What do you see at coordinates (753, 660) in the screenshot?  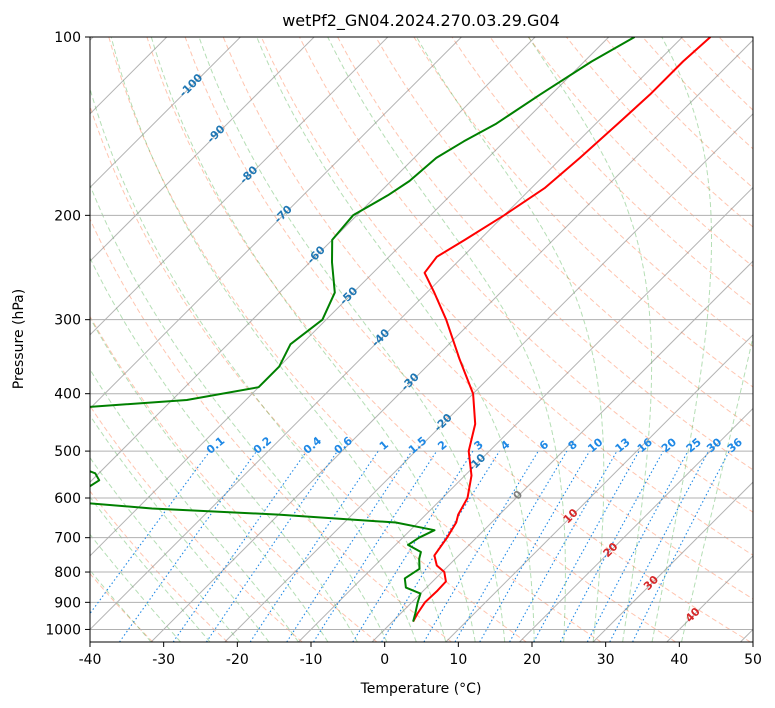 I see `x-tick-label: 50` at bounding box center [753, 660].